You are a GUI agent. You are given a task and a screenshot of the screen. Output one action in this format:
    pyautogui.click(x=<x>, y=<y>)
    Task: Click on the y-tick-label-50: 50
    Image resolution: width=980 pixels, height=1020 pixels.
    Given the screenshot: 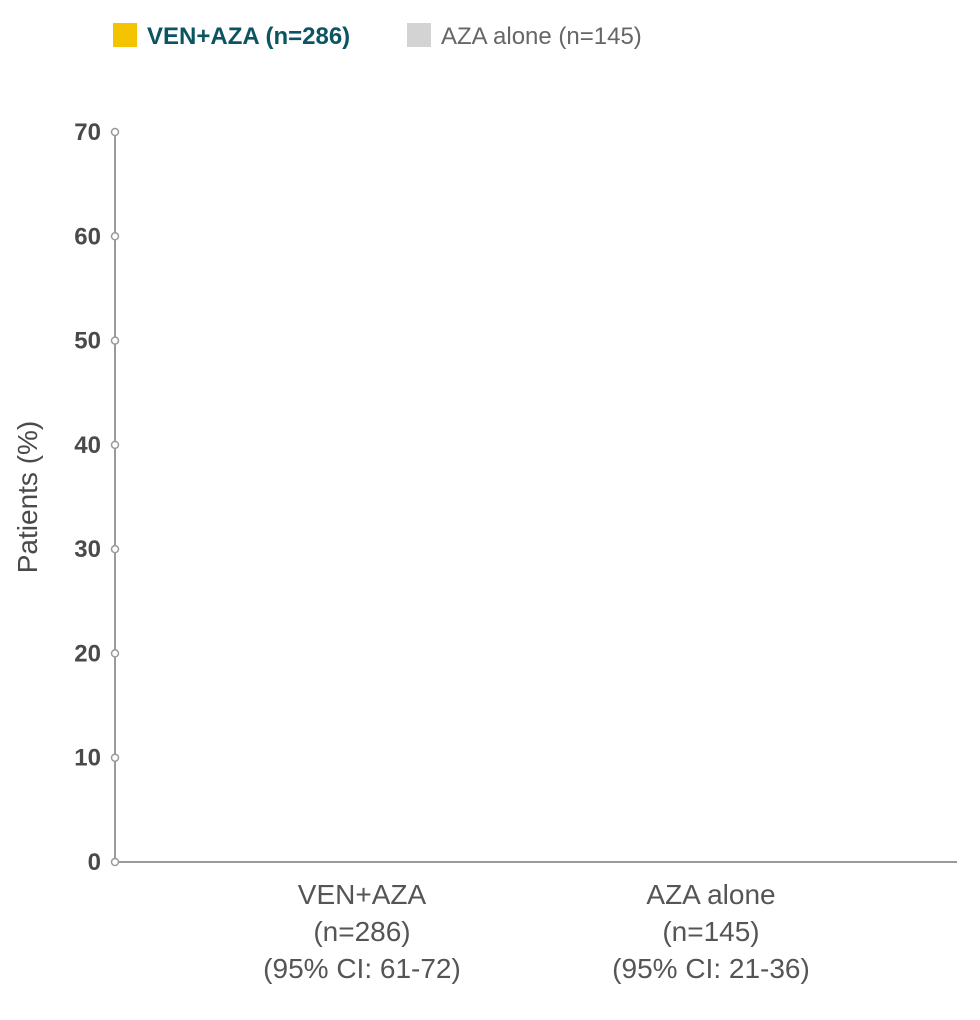 What is the action you would take?
    pyautogui.click(x=87, y=341)
    